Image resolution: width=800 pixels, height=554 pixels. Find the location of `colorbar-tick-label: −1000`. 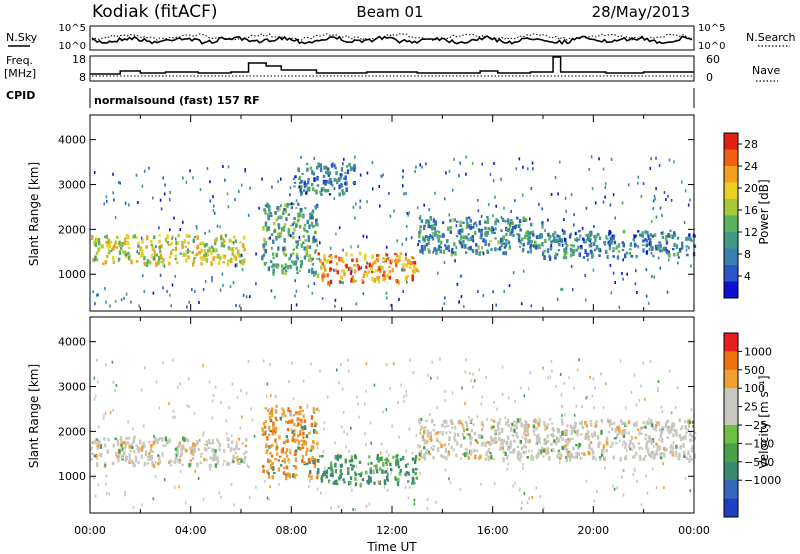

colorbar-tick-label: −1000 is located at coordinates (762, 480).